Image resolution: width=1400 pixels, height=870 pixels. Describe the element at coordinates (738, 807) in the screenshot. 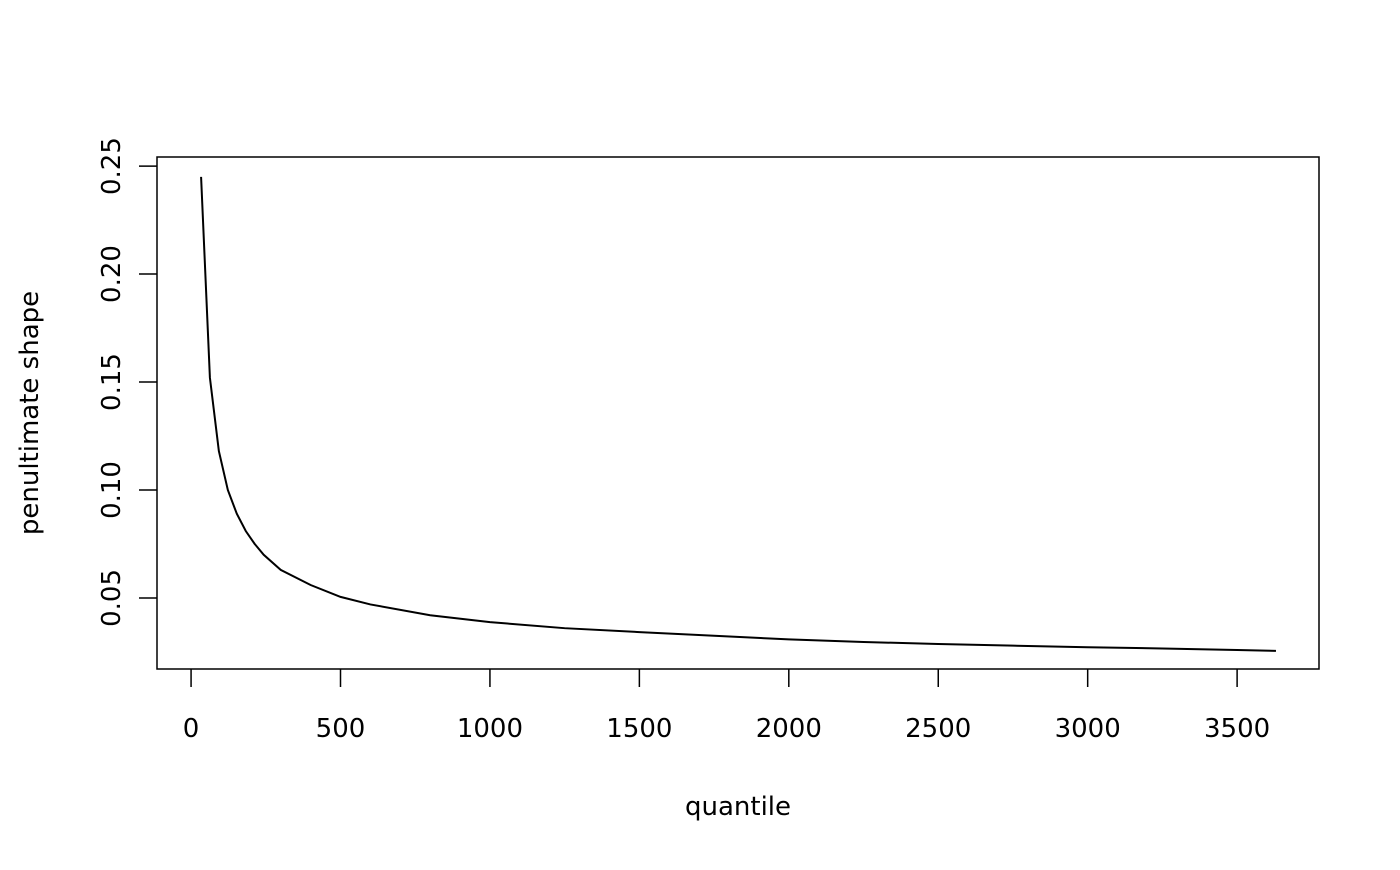

I see `x-axis-label: quantile` at that location.